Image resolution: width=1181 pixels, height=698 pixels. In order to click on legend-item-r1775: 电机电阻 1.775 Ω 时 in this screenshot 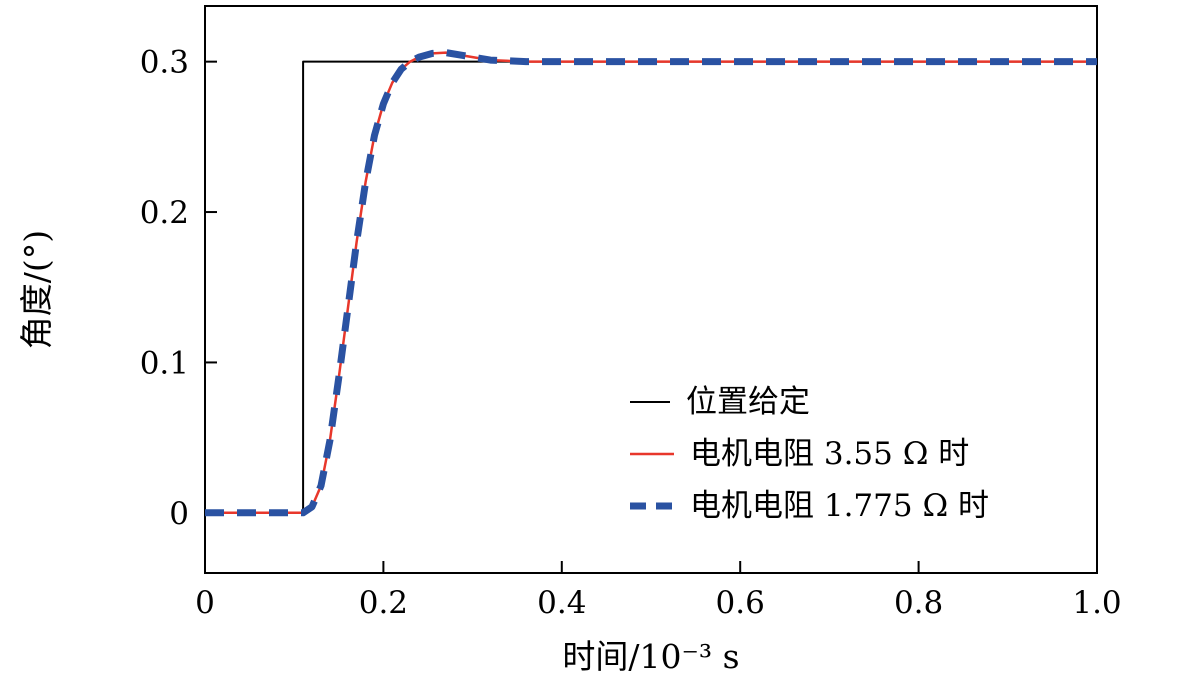, I will do `click(808, 506)`.